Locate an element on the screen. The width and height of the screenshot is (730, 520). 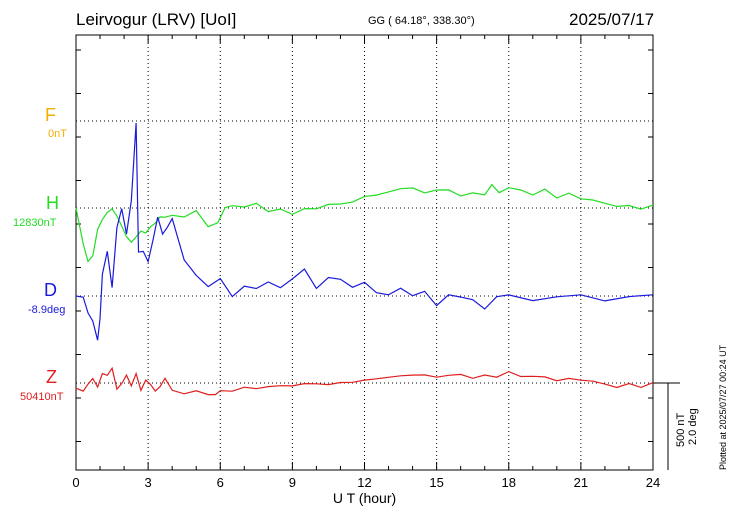
d-channel-baseline: -8.9deg is located at coordinates (47, 310).